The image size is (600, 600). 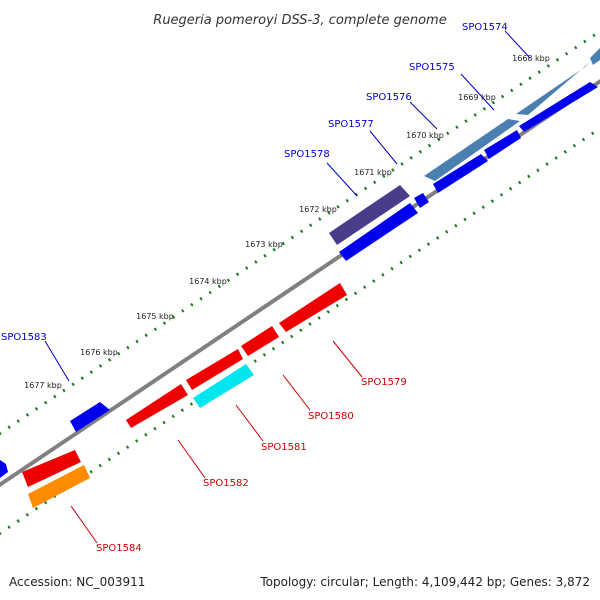 I want to click on gene-spo1575-feature, so click(x=472, y=150).